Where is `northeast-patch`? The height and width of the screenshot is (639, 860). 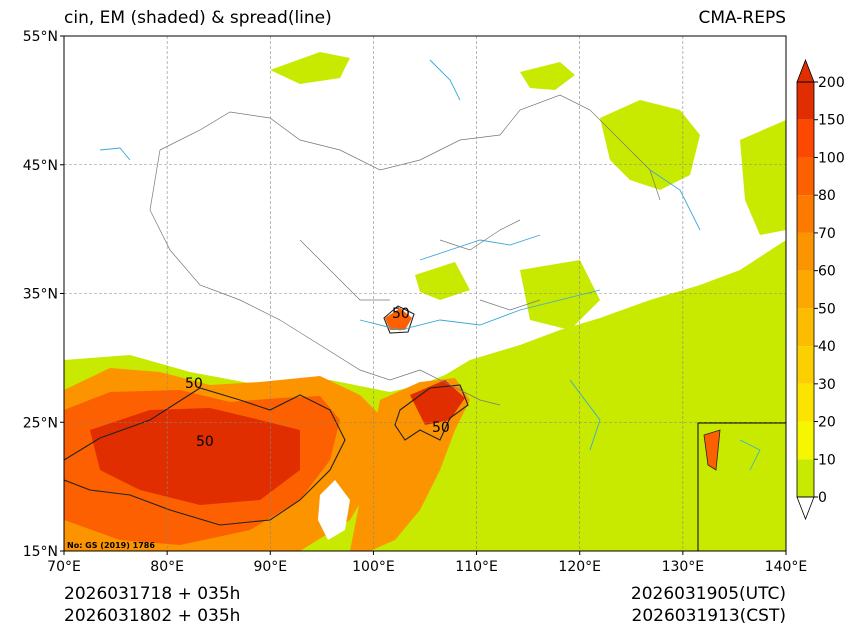 northeast-patch is located at coordinates (650, 145).